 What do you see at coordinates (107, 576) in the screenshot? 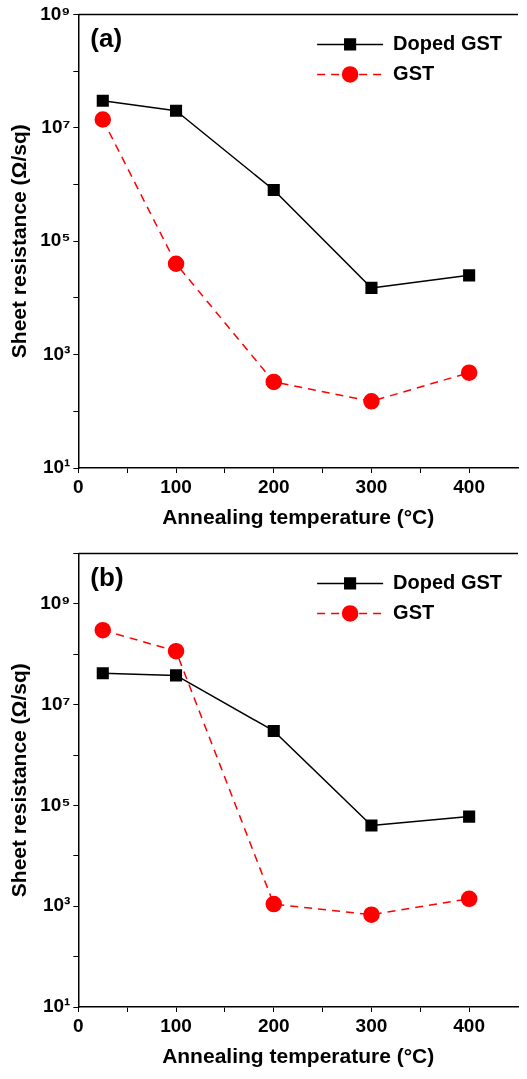
I see `annotation: (b)` at bounding box center [107, 576].